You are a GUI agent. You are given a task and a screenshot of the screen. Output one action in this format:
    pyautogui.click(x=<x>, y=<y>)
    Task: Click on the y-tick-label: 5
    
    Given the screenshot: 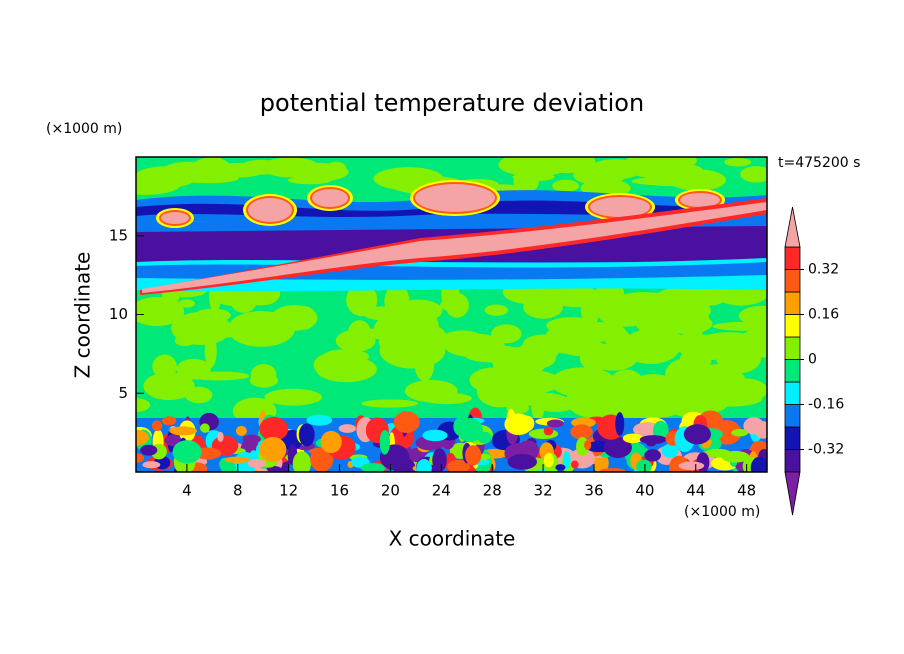 What is the action you would take?
    pyautogui.click(x=123, y=393)
    